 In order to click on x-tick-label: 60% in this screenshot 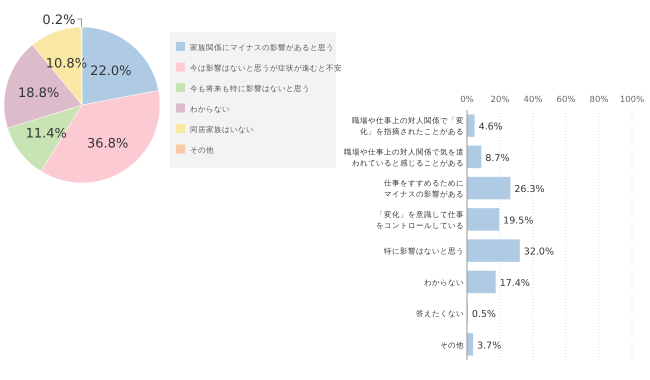, I will do `click(566, 100)`.